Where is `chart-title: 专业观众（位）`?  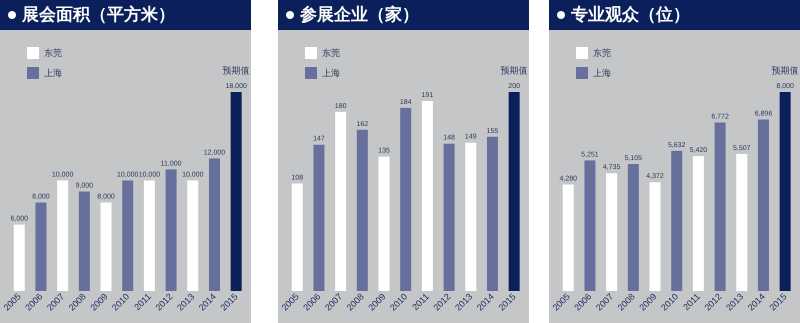
chart-title: 专业观众（位） is located at coordinates (630, 15).